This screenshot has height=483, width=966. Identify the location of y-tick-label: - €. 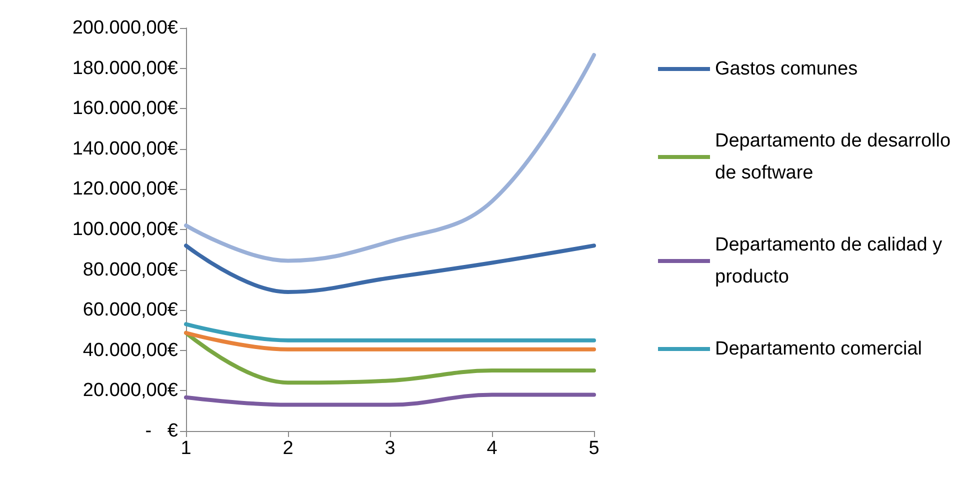
(161, 431).